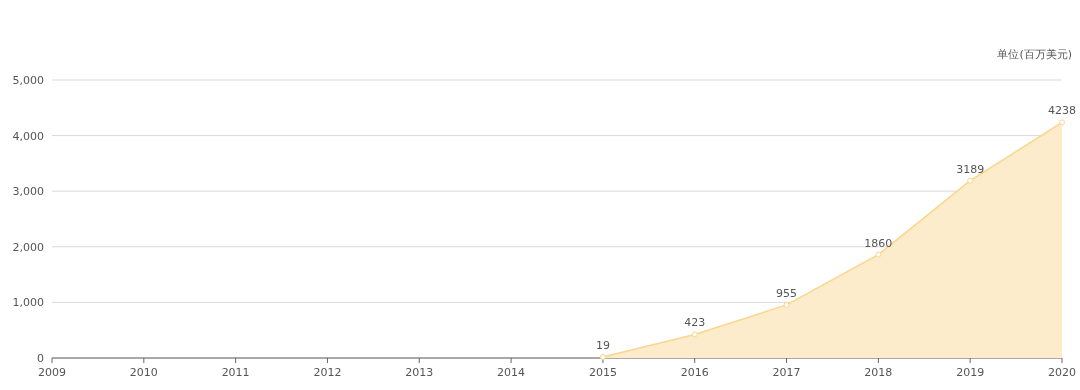 The width and height of the screenshot is (1080, 390). I want to click on y-tick-label: 5,000, so click(28, 80).